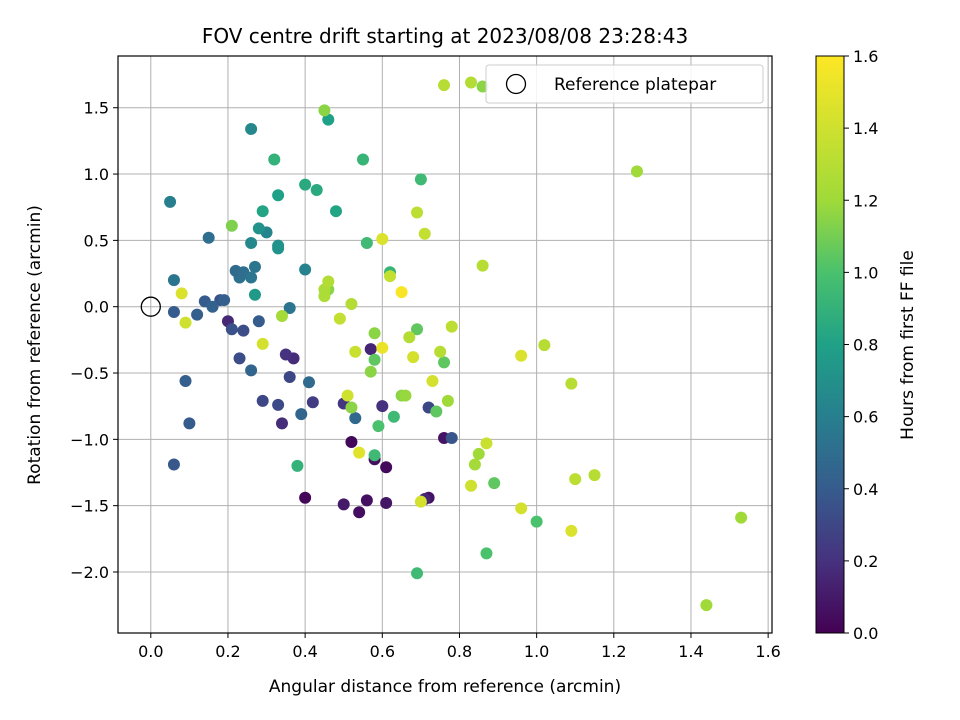  I want to click on y-tick-label: −1.5, so click(89, 506).